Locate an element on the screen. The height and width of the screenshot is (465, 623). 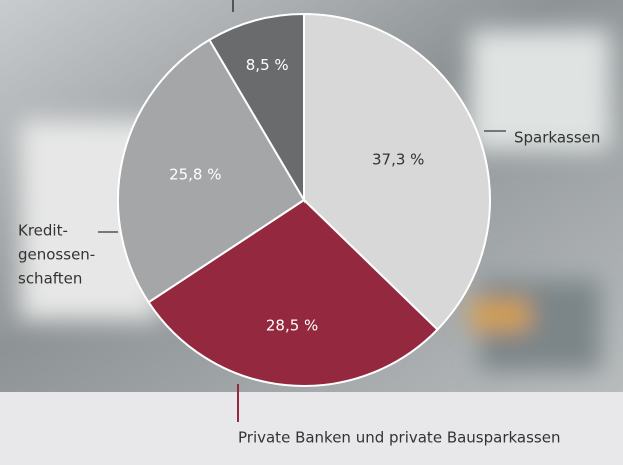
value-label: 37,3 % is located at coordinates (398, 160).